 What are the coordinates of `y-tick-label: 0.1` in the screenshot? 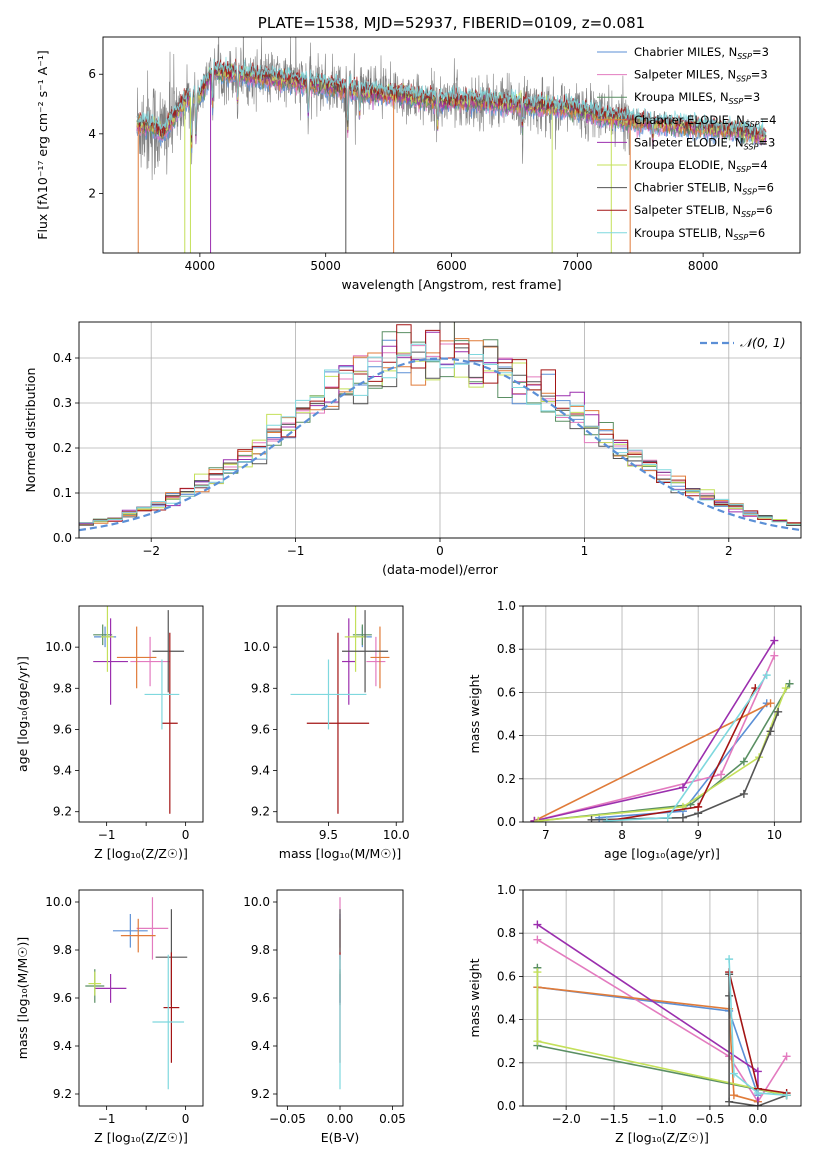 It's located at (62, 493).